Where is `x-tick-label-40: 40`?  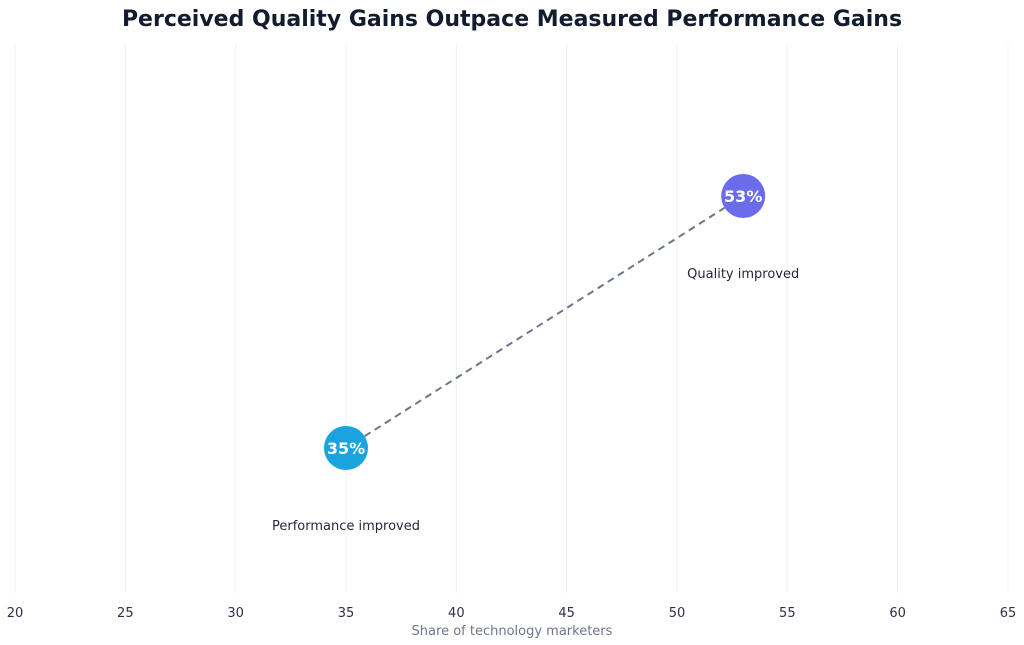
x-tick-label-40: 40 is located at coordinates (456, 613).